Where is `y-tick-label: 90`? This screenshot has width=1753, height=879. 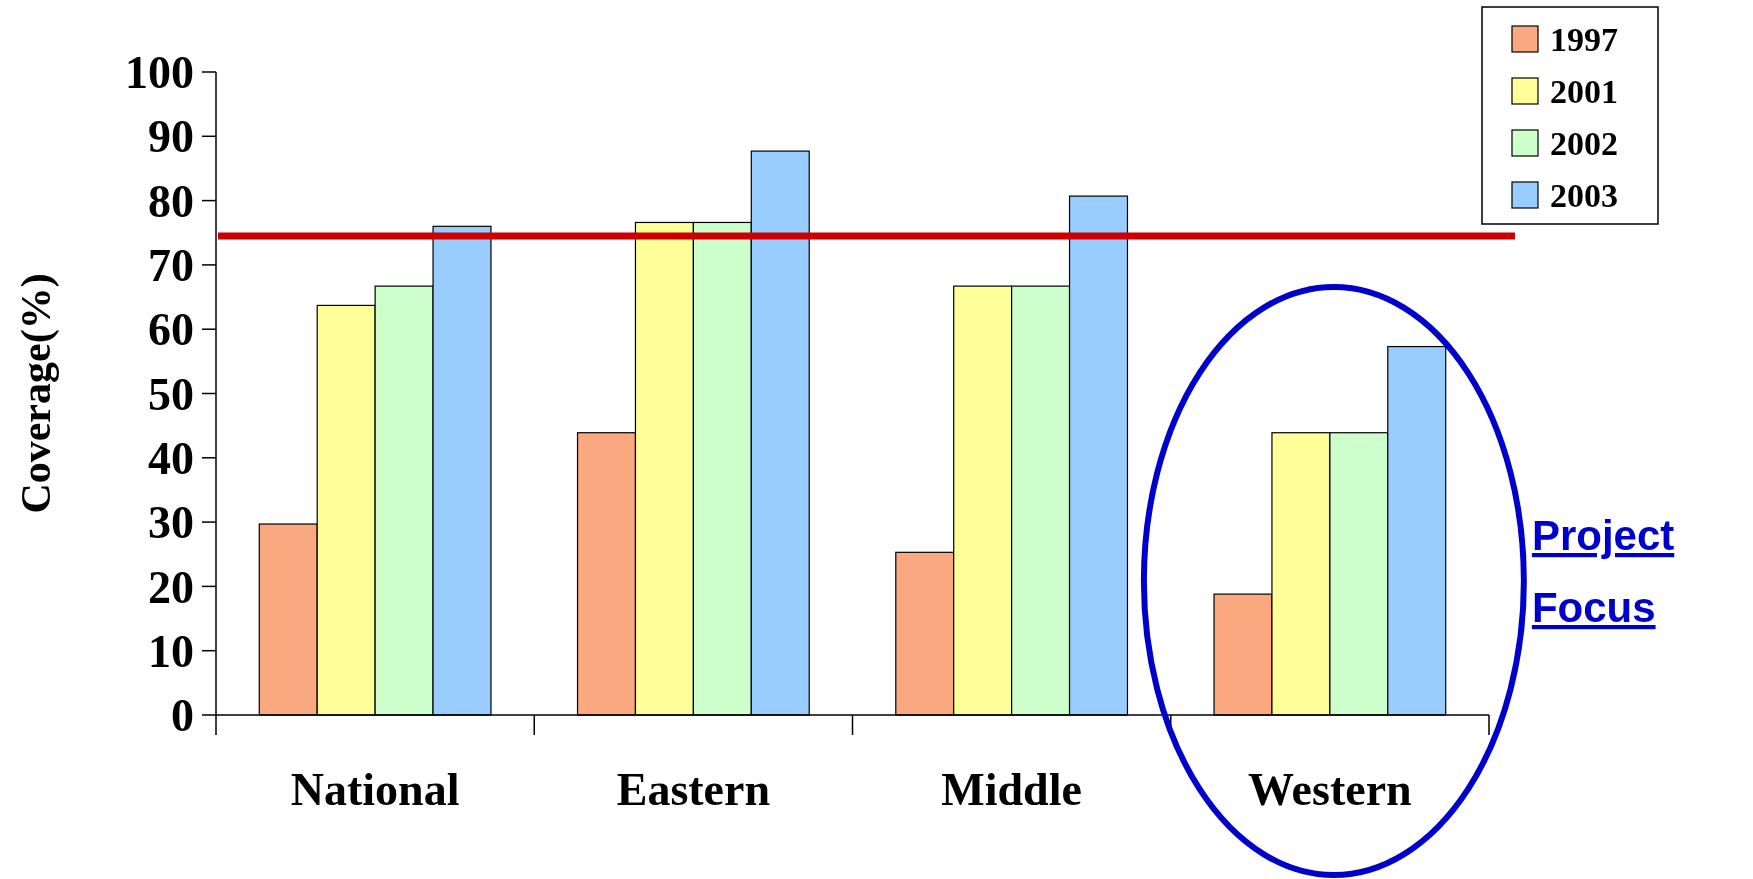
y-tick-label: 90 is located at coordinates (171, 137).